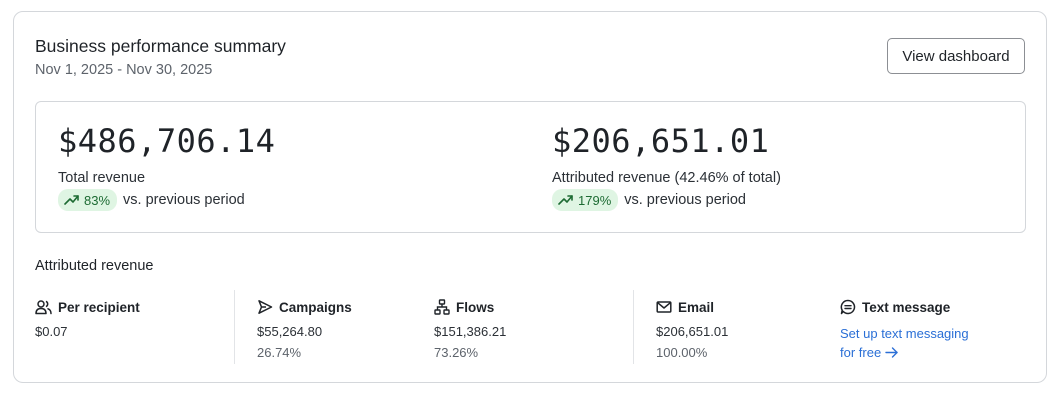 This screenshot has width=1063, height=405. I want to click on change-badge: 179%, so click(585, 200).